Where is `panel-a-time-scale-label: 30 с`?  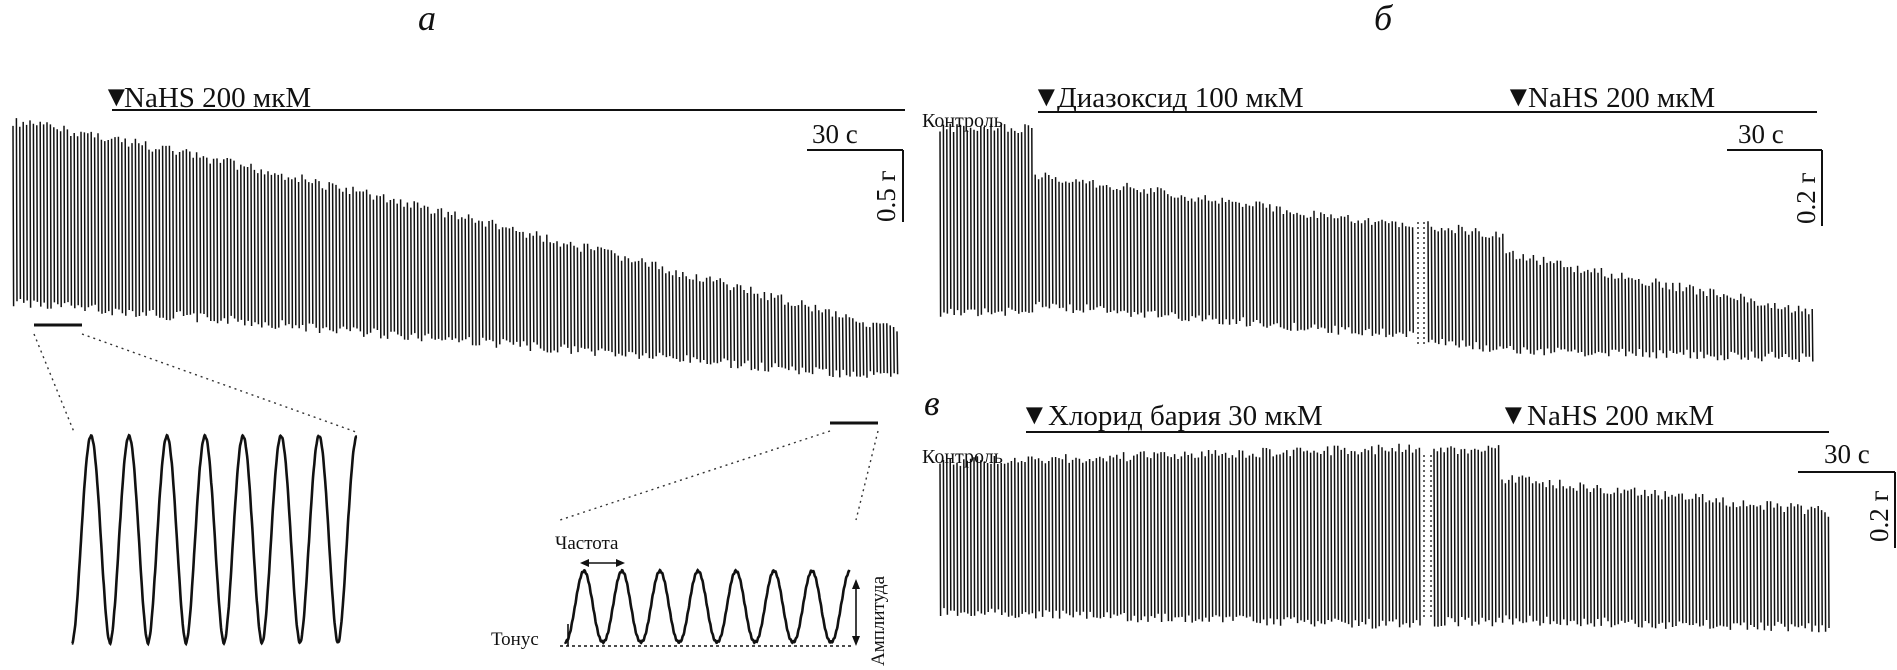 panel-a-time-scale-label: 30 с is located at coordinates (835, 134).